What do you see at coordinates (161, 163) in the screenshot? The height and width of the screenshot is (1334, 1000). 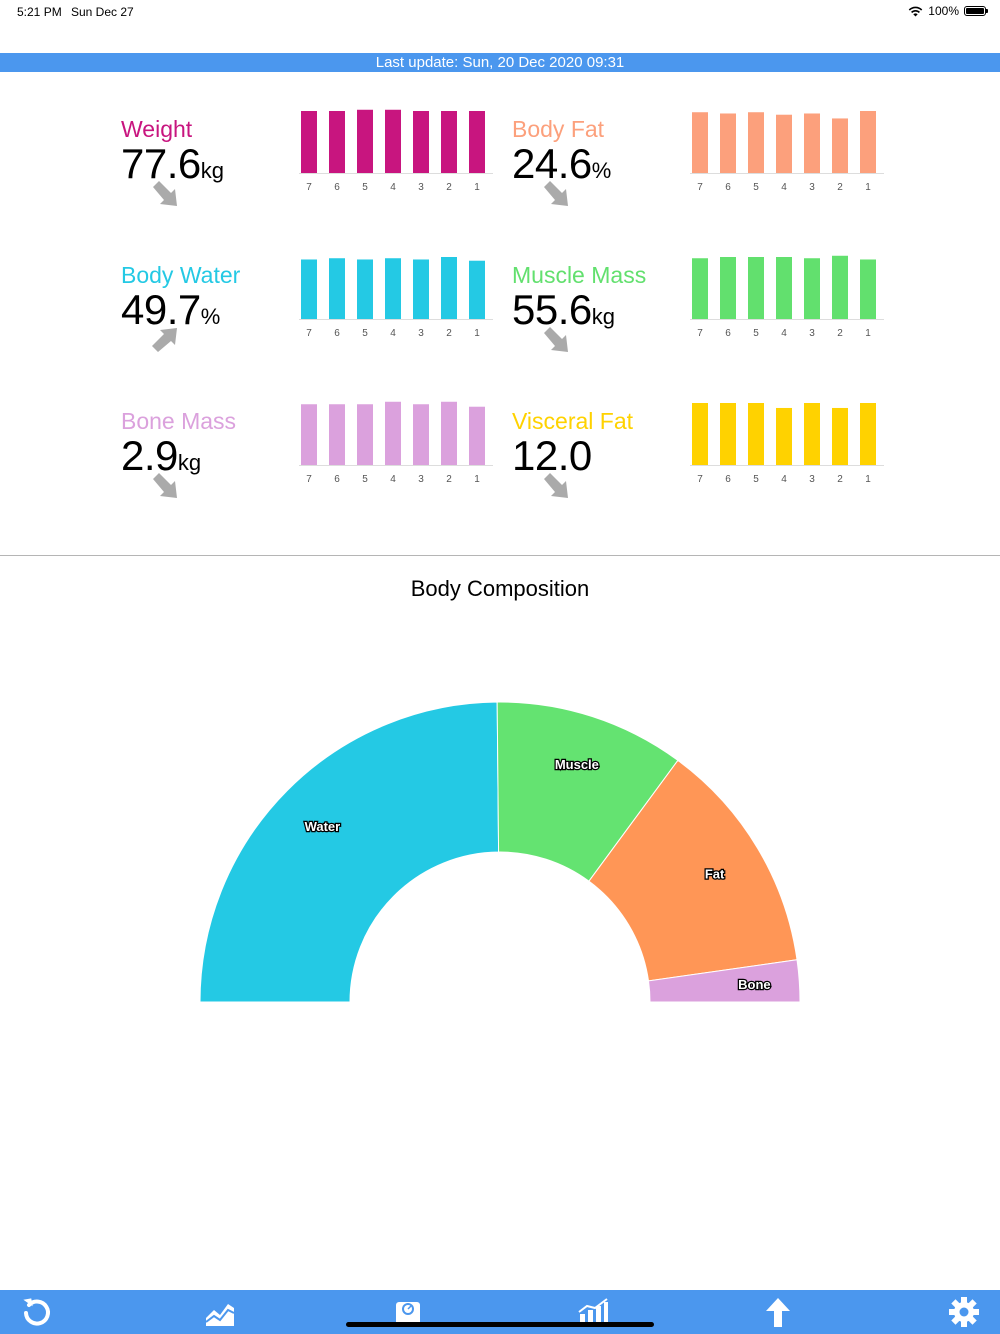 I see `metric-number: 77.6` at bounding box center [161, 163].